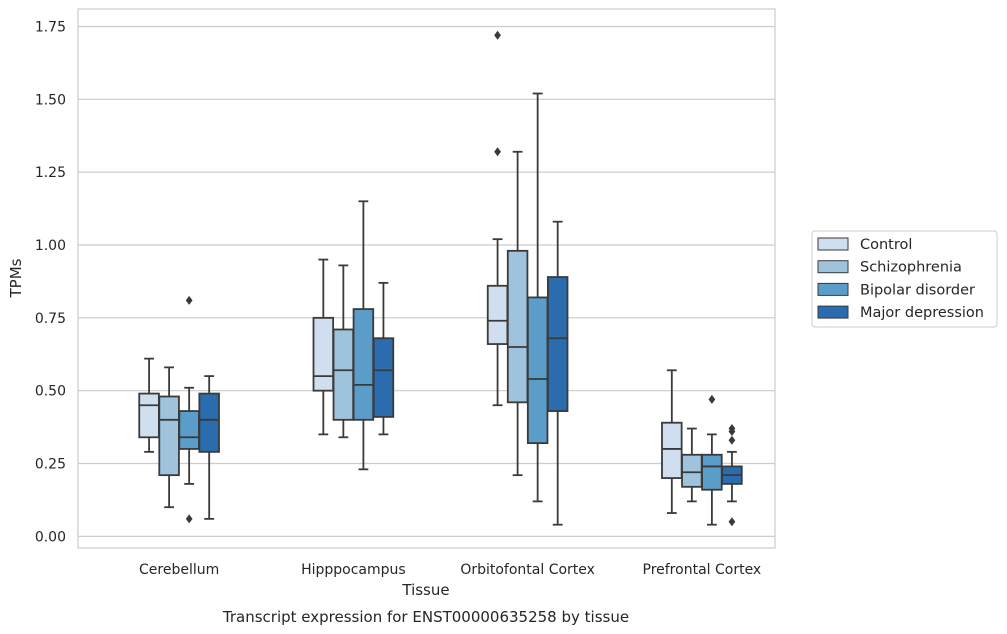 This screenshot has width=1007, height=634. I want to click on y-tick-label: 0.75, so click(50, 319).